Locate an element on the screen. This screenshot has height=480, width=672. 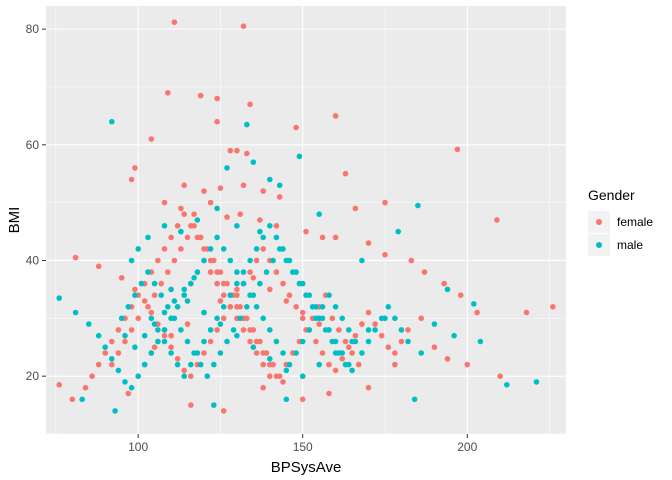
y-axis-title: BMI is located at coordinates (14, 220).